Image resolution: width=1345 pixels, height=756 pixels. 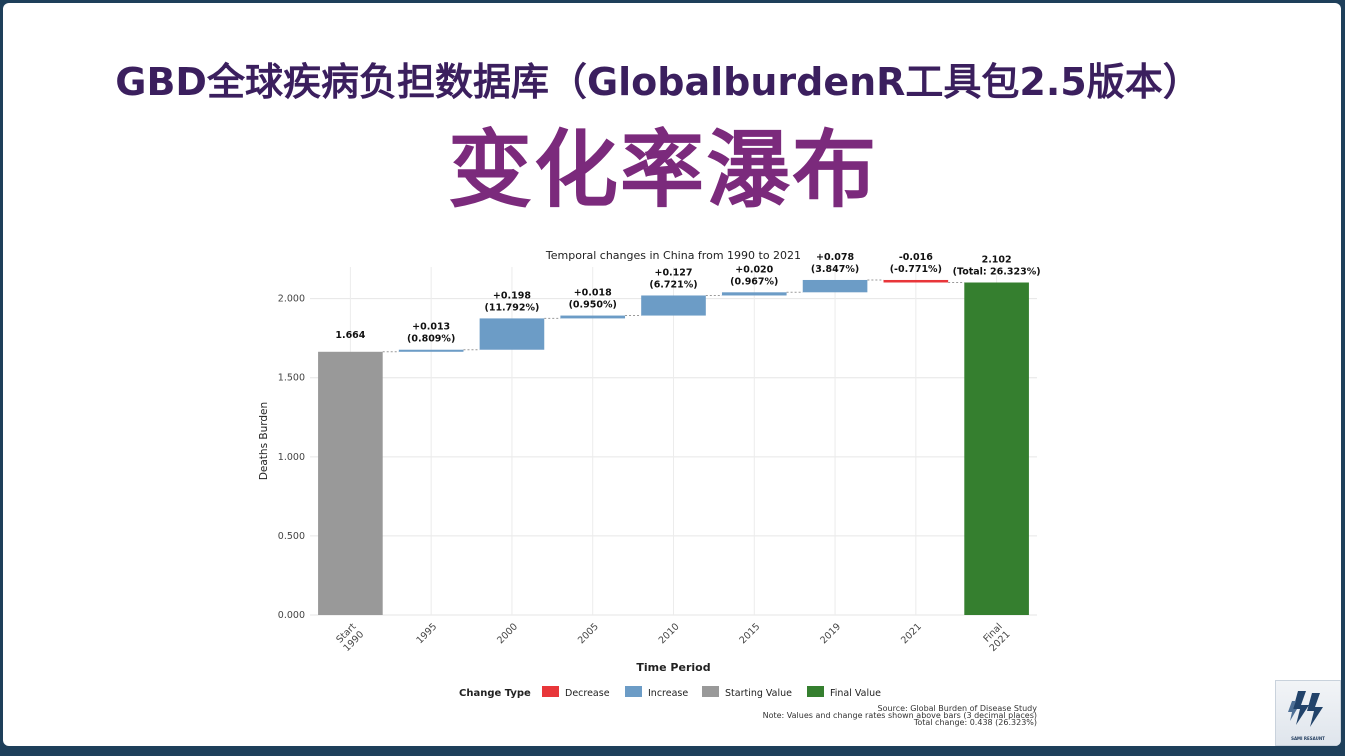 What do you see at coordinates (669, 633) in the screenshot?
I see `x-tick-label: 2010` at bounding box center [669, 633].